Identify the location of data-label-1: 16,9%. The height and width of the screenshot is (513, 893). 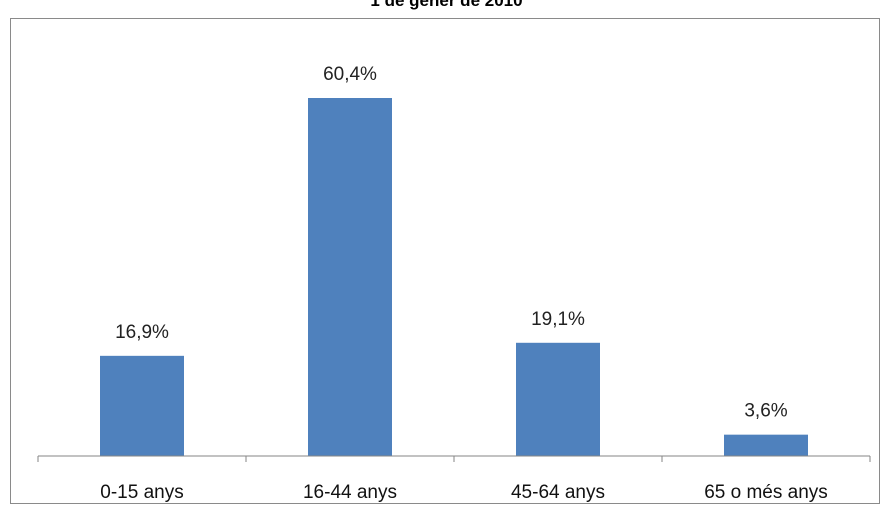
(142, 332).